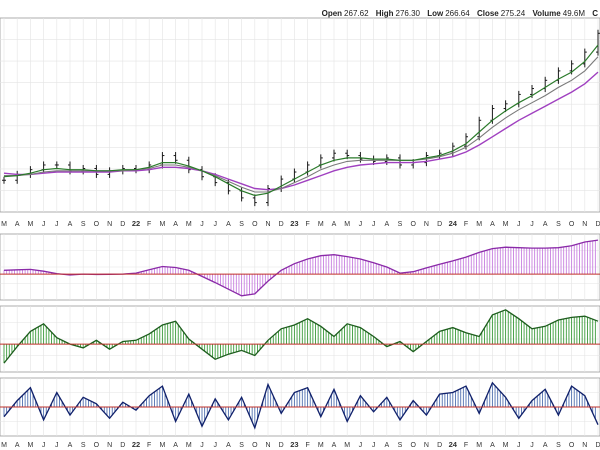 Image resolution: width=600 pixels, height=450 pixels. What do you see at coordinates (136, 444) in the screenshot?
I see `x-tick-label: 22` at bounding box center [136, 444].